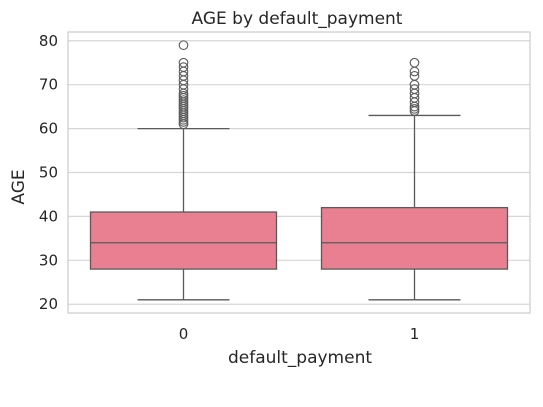 This screenshot has width=543, height=407. I want to click on x-axis-label: default_payment, so click(300, 358).